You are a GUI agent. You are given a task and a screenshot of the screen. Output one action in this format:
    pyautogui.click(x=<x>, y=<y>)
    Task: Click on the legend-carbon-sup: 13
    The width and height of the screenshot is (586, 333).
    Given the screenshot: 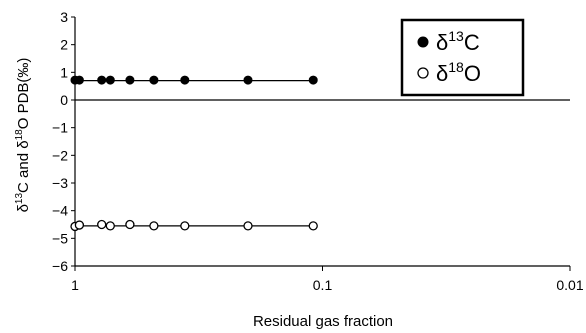 What is the action you would take?
    pyautogui.click(x=456, y=36)
    